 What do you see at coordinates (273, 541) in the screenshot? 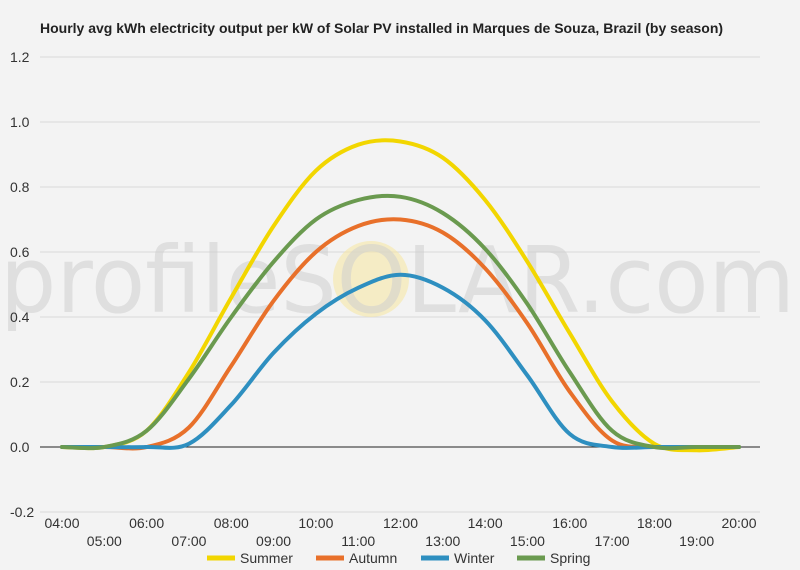
I see `x-tick-label: 09:00` at bounding box center [273, 541].